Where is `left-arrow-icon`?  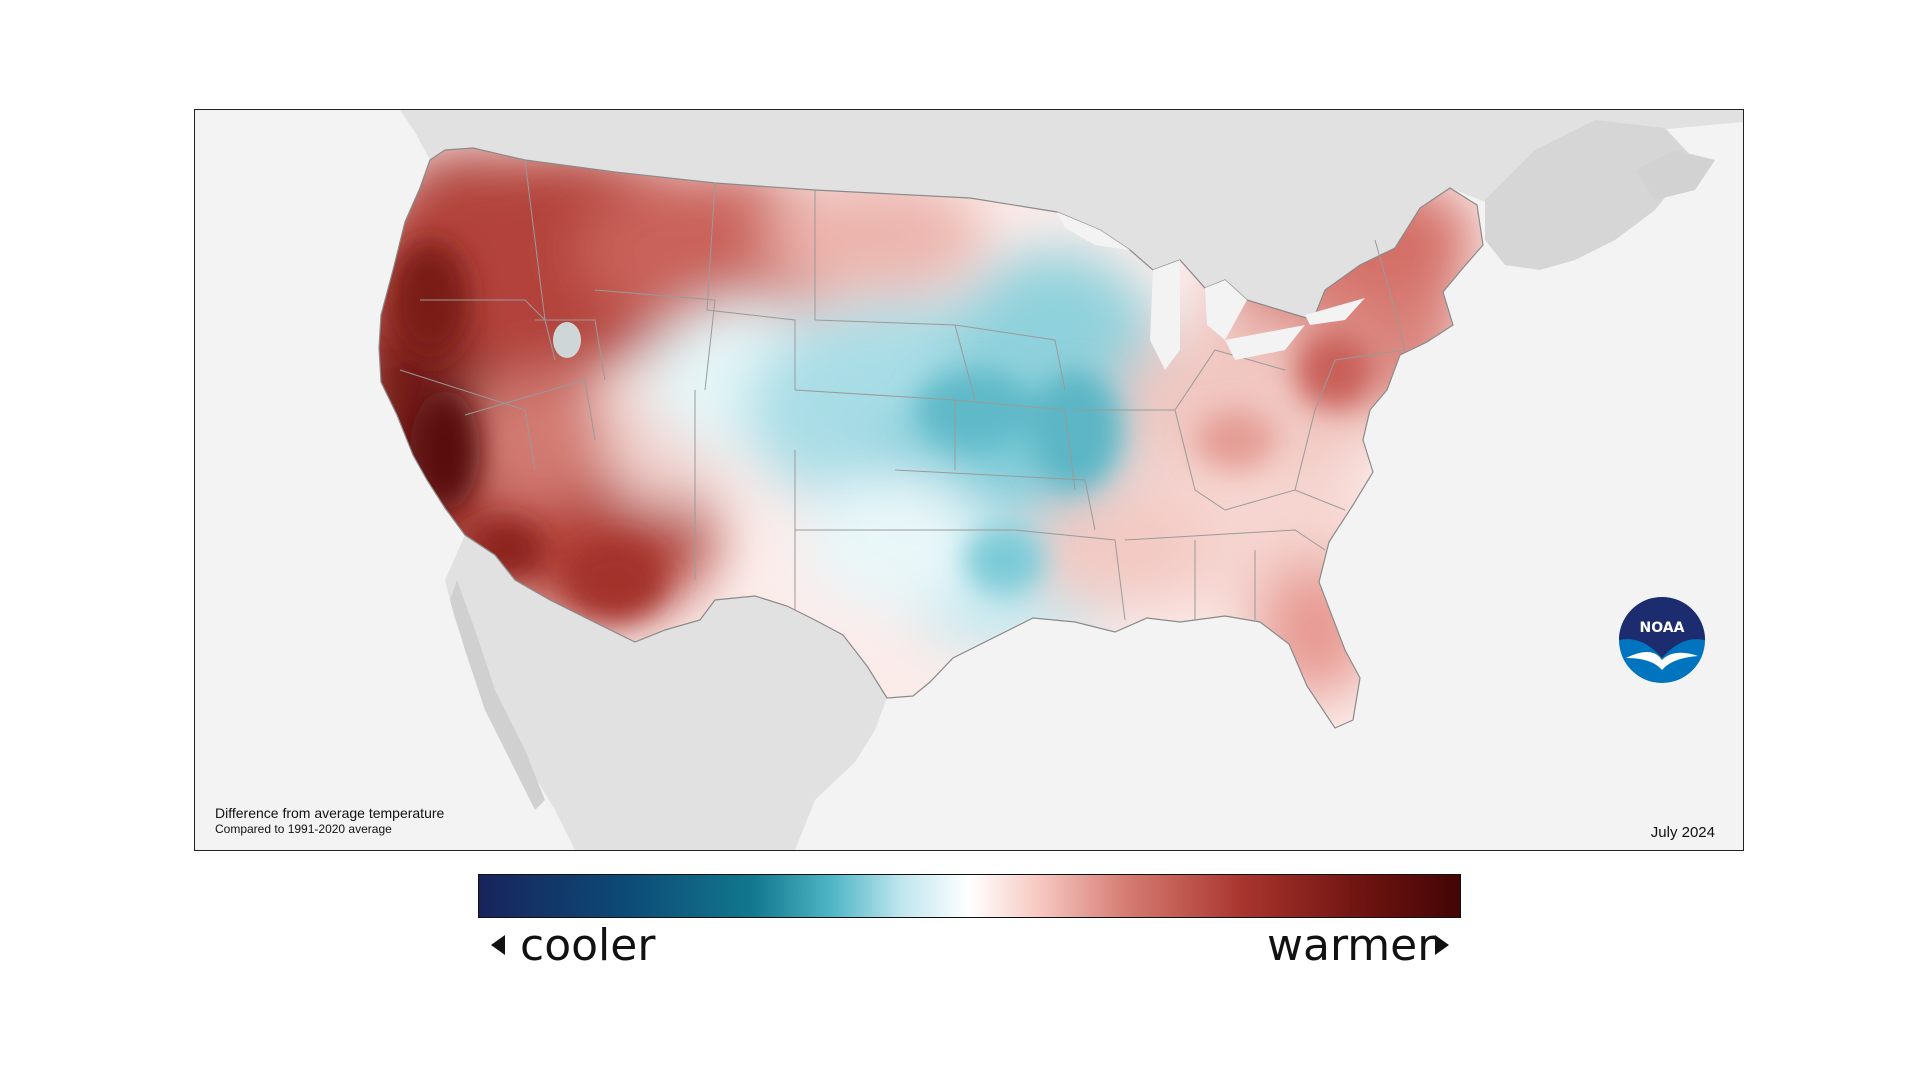 left-arrow-icon is located at coordinates (498, 945).